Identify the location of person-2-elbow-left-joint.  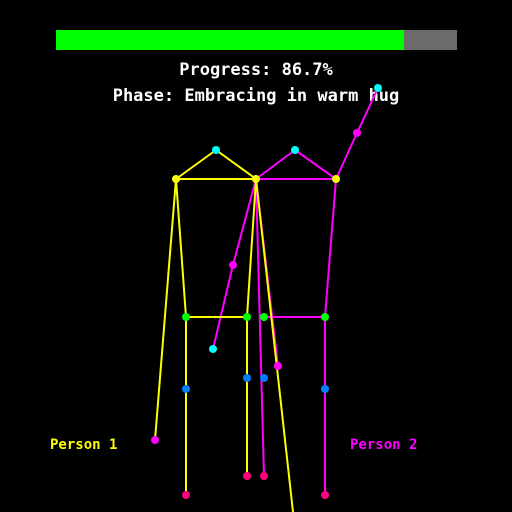
(233, 265).